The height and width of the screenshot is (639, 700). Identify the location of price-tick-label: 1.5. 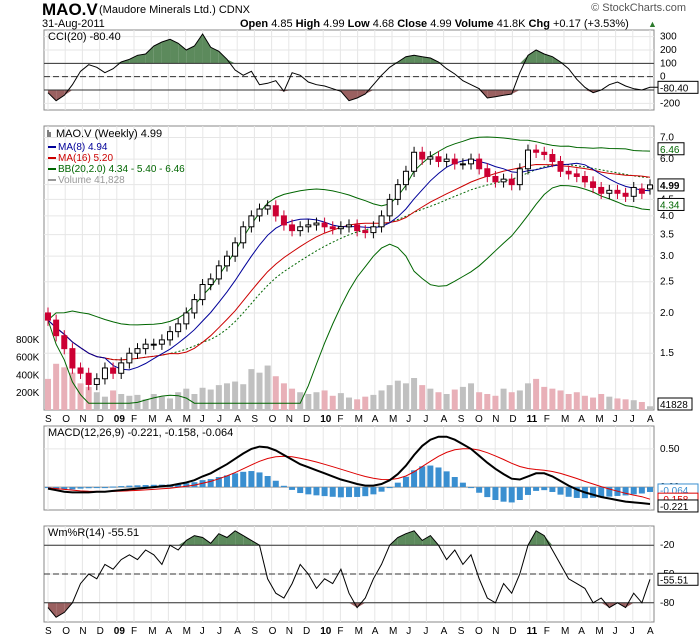
(667, 353).